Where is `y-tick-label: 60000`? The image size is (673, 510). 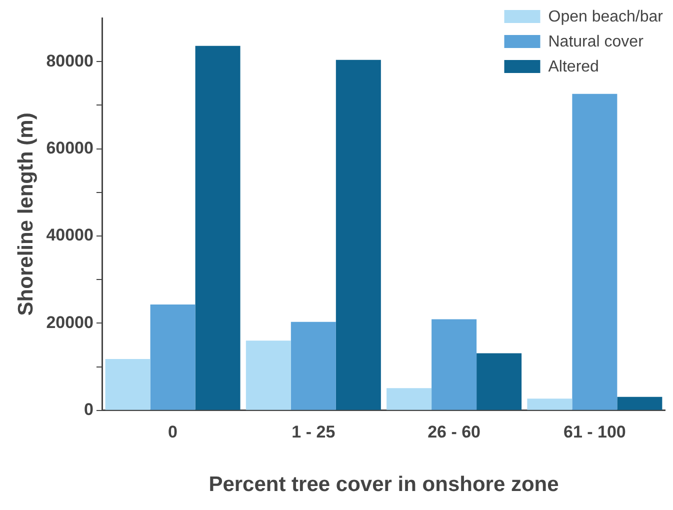
y-tick-label: 60000 is located at coordinates (70, 148).